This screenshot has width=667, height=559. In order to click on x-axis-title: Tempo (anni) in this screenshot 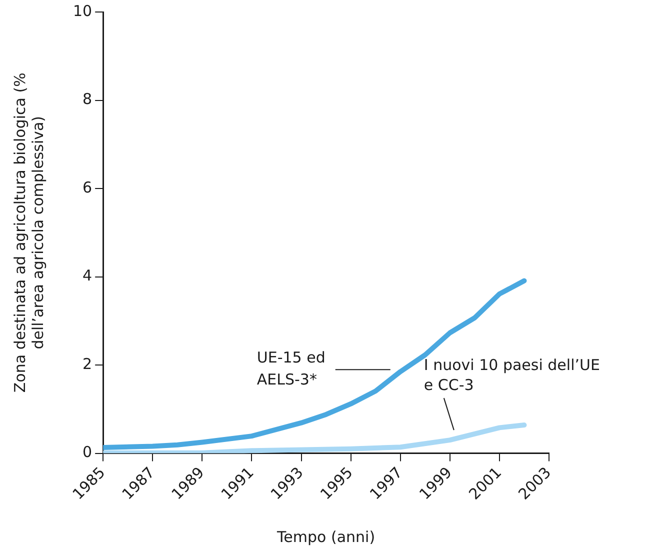, I will do `click(326, 537)`.